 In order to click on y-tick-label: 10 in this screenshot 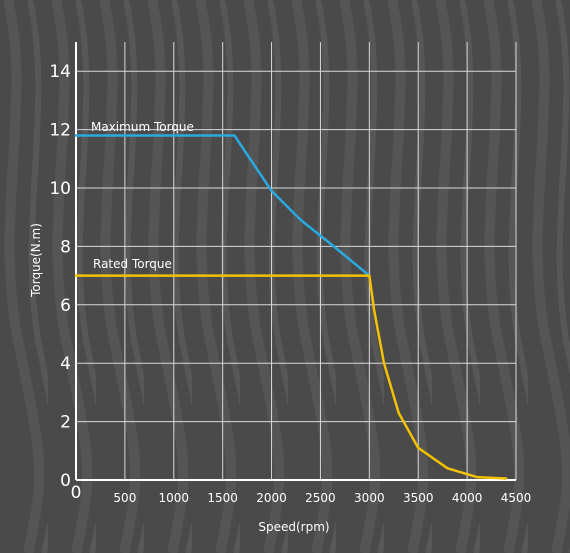, I will do `click(60, 189)`.